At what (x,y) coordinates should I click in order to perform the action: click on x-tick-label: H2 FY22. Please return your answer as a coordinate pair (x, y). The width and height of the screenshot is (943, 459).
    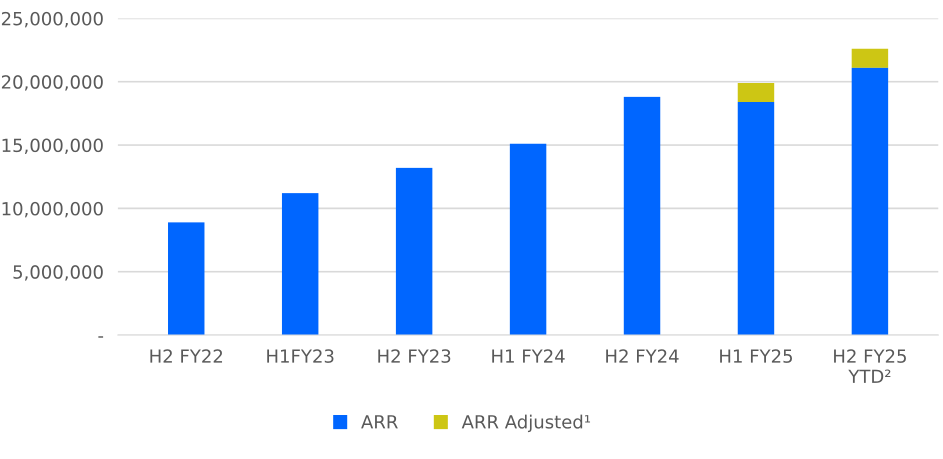
    Looking at the image, I should click on (186, 356).